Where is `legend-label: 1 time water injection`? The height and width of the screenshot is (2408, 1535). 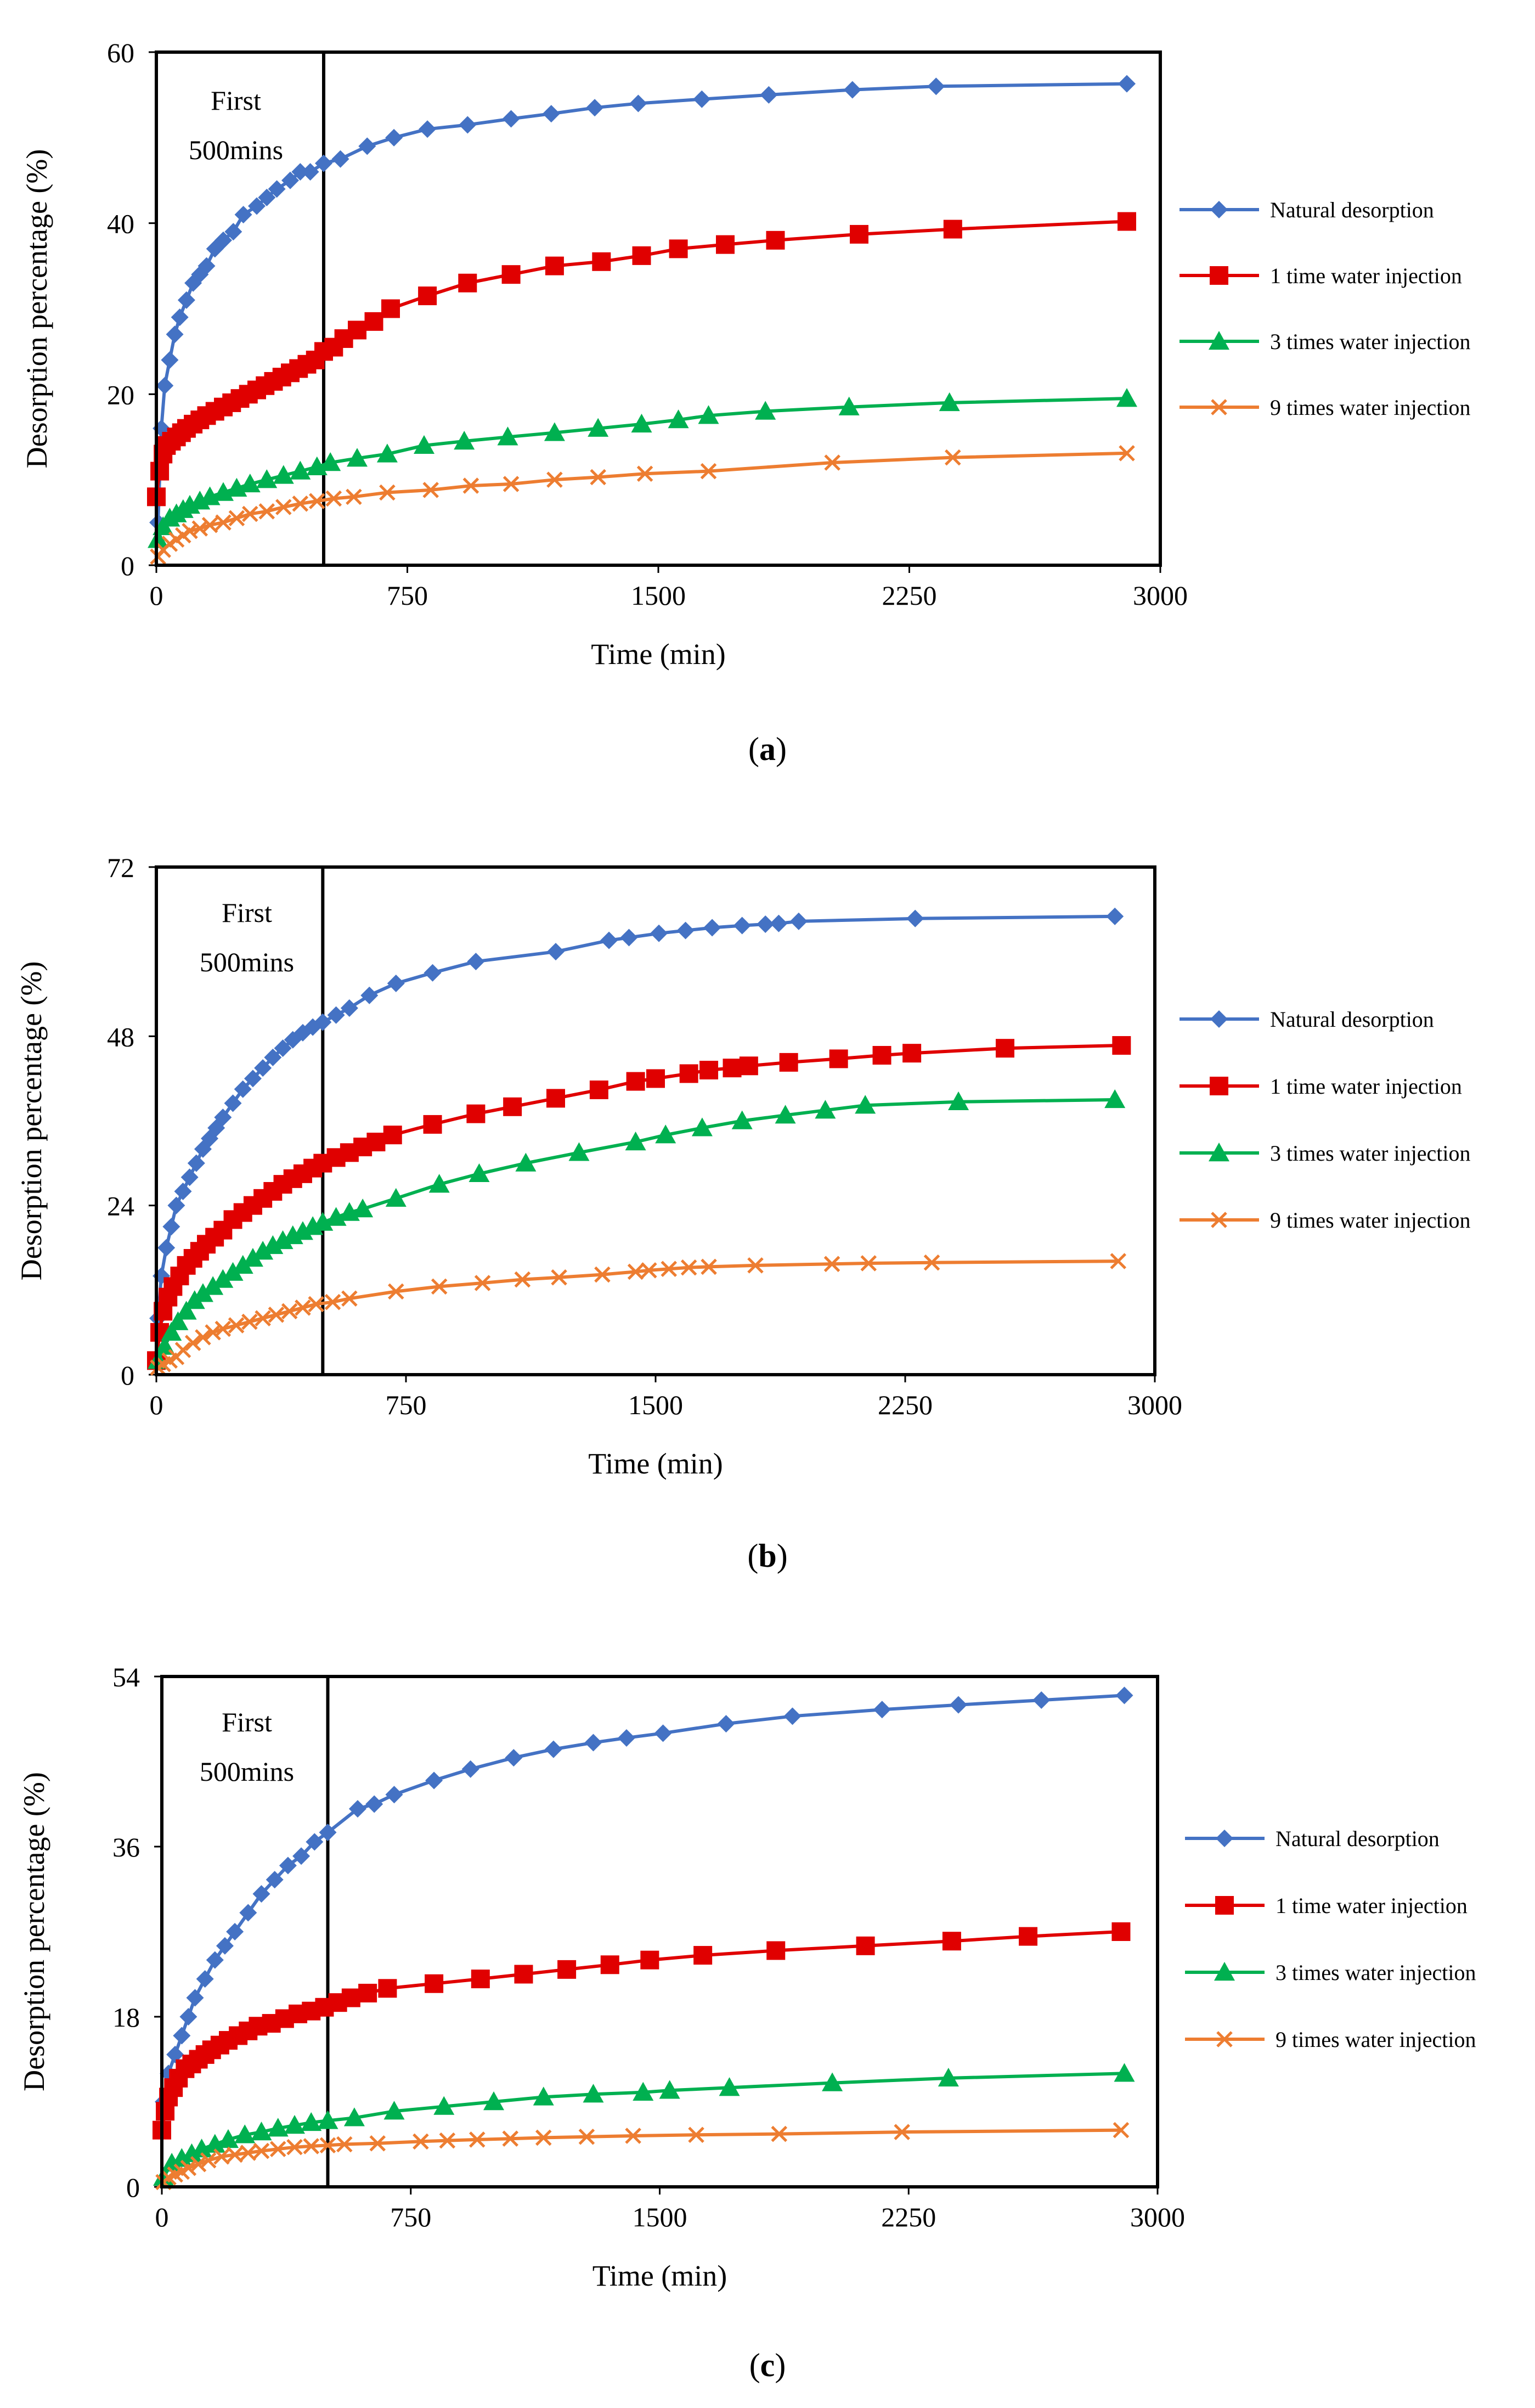
legend-label: 1 time water injection is located at coordinates (1366, 1086).